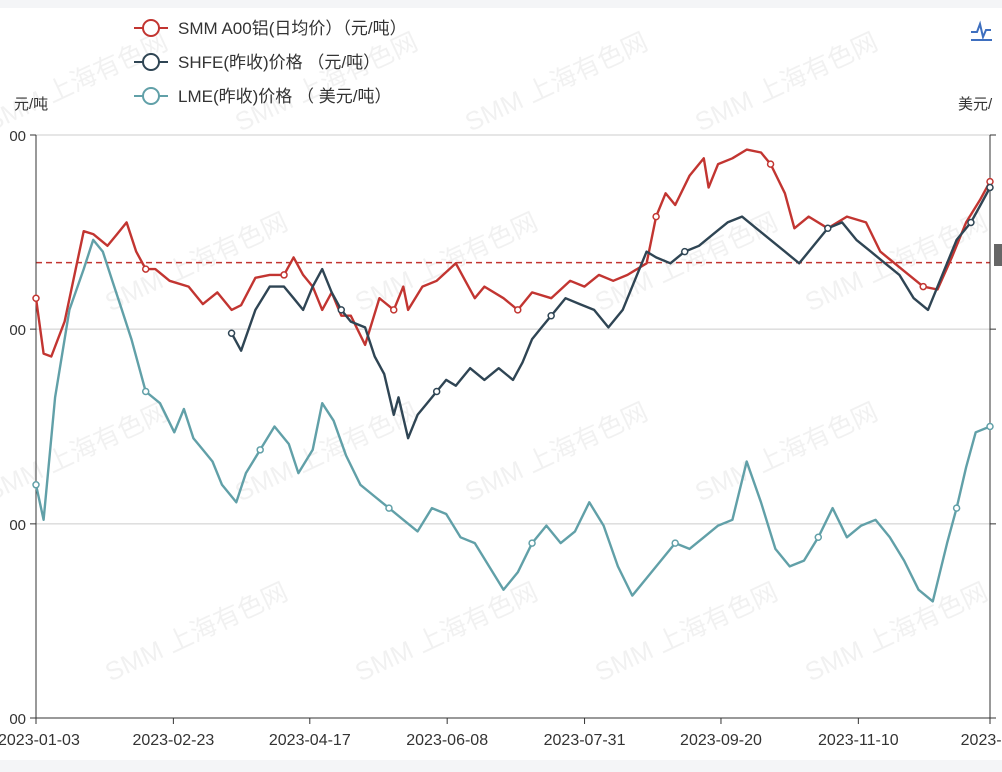 The image size is (1002, 772). I want to click on right-dataZoom-handle, so click(998, 255).